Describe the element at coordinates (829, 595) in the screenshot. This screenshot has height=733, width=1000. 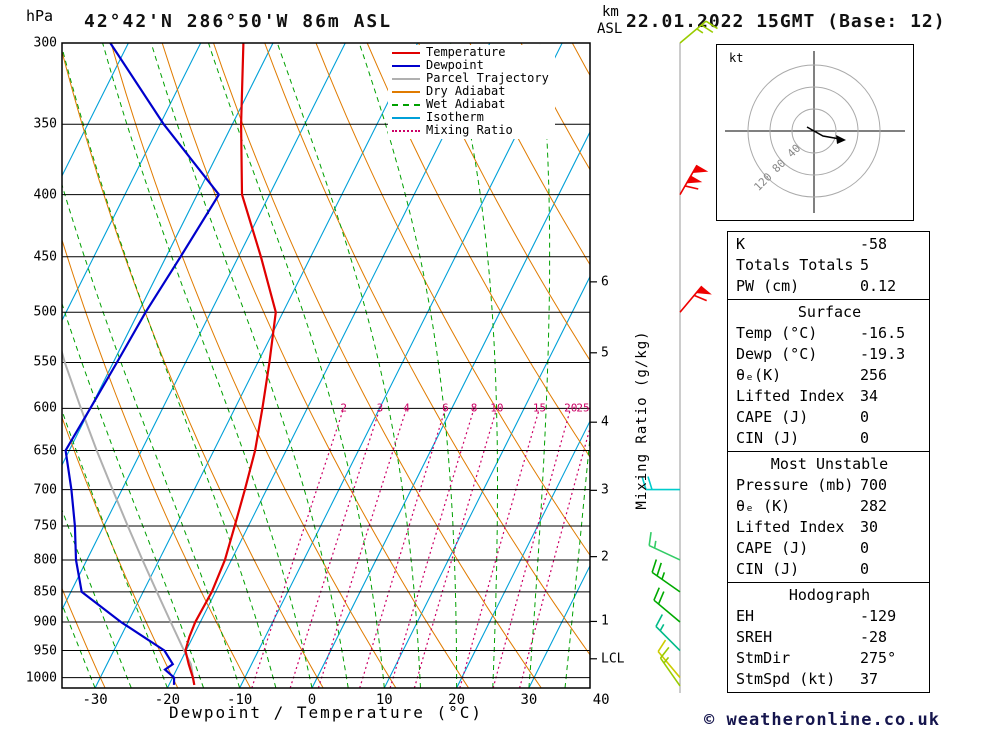
I see `panel-title: Hodograph` at that location.